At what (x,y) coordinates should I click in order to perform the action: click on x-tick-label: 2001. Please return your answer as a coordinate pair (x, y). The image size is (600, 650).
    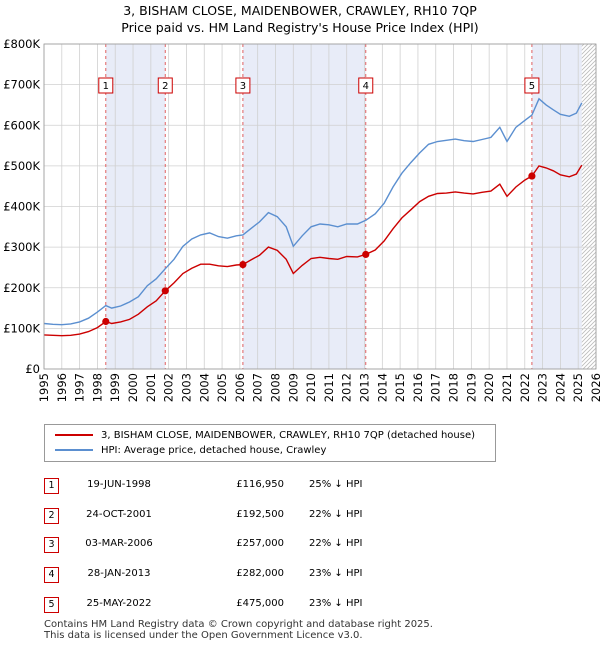
    Looking at the image, I should click on (151, 387).